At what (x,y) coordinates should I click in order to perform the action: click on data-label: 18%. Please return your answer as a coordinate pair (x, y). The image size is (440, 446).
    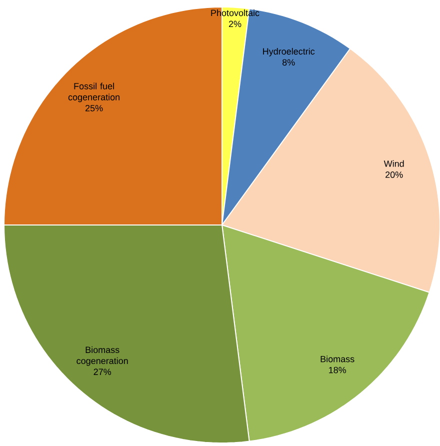
    Looking at the image, I should click on (337, 370).